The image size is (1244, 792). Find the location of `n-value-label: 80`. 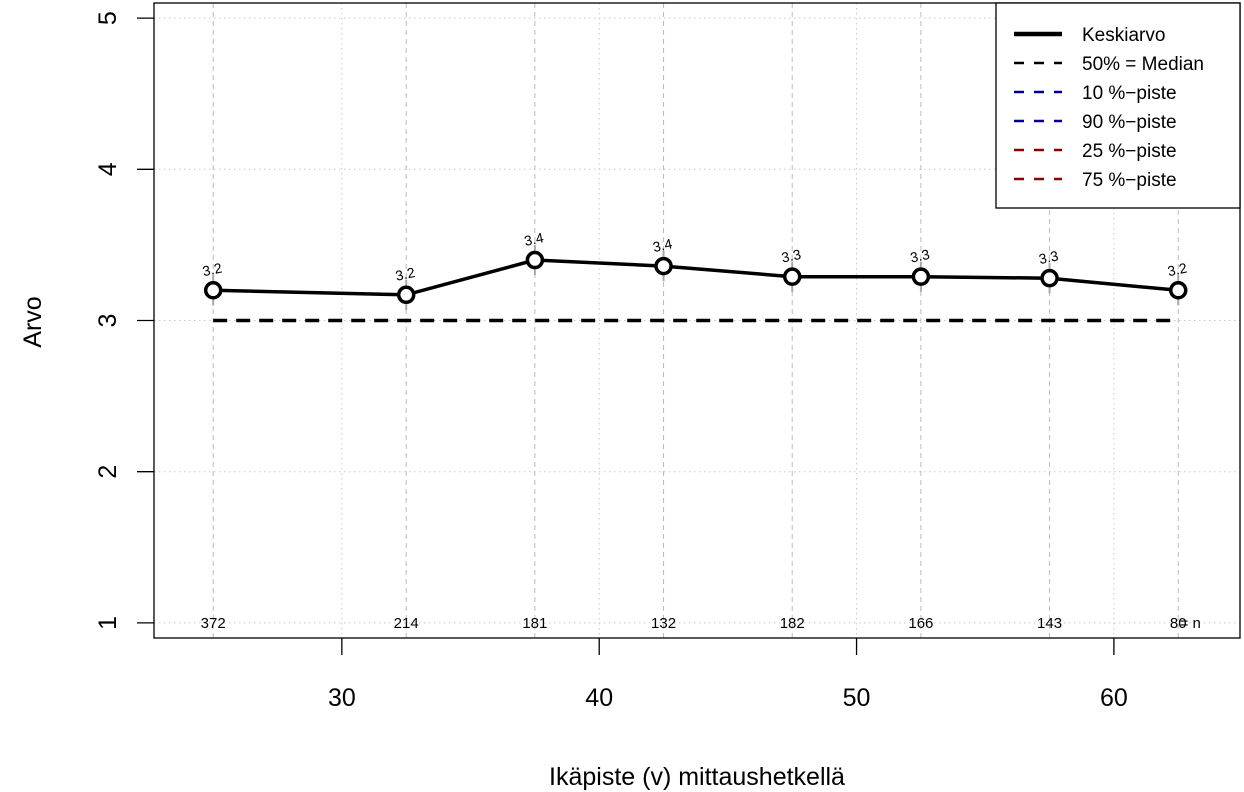

n-value-label: 80 is located at coordinates (1178, 623).